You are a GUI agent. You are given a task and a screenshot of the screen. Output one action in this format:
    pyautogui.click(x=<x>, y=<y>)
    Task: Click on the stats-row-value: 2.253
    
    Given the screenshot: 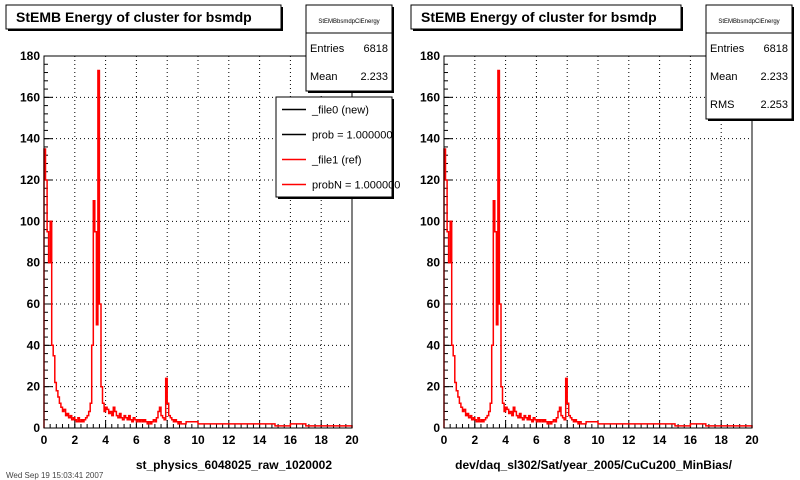 What is the action you would take?
    pyautogui.click(x=774, y=105)
    